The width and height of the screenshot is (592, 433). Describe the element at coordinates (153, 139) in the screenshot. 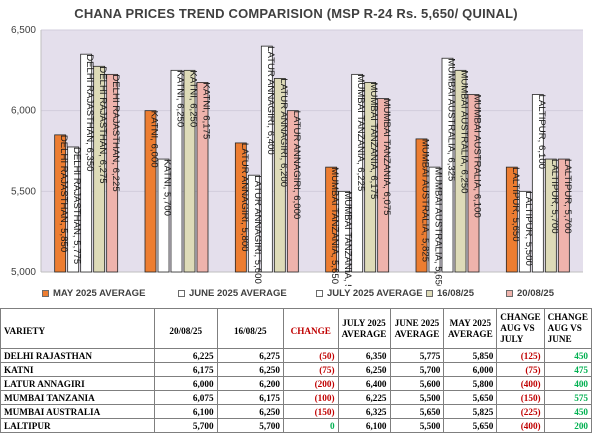

I see `data-label: KATNI, 6,000` at that location.